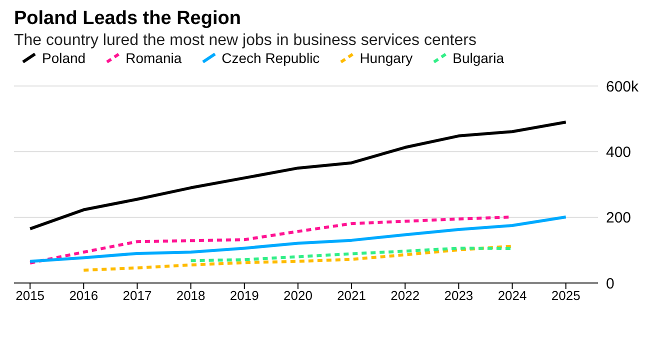  What do you see at coordinates (246, 41) in the screenshot?
I see `chart-subtitle: The country lured the most new jobs in business services centers` at bounding box center [246, 41].